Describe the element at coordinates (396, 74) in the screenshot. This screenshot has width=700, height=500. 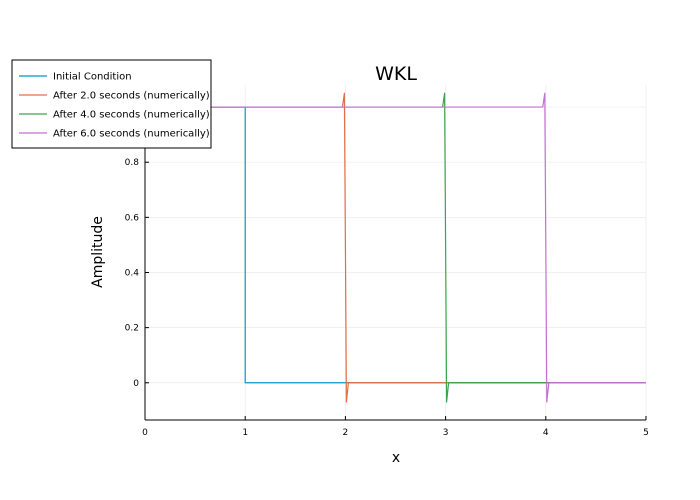
I see `chart-title: WKL` at that location.